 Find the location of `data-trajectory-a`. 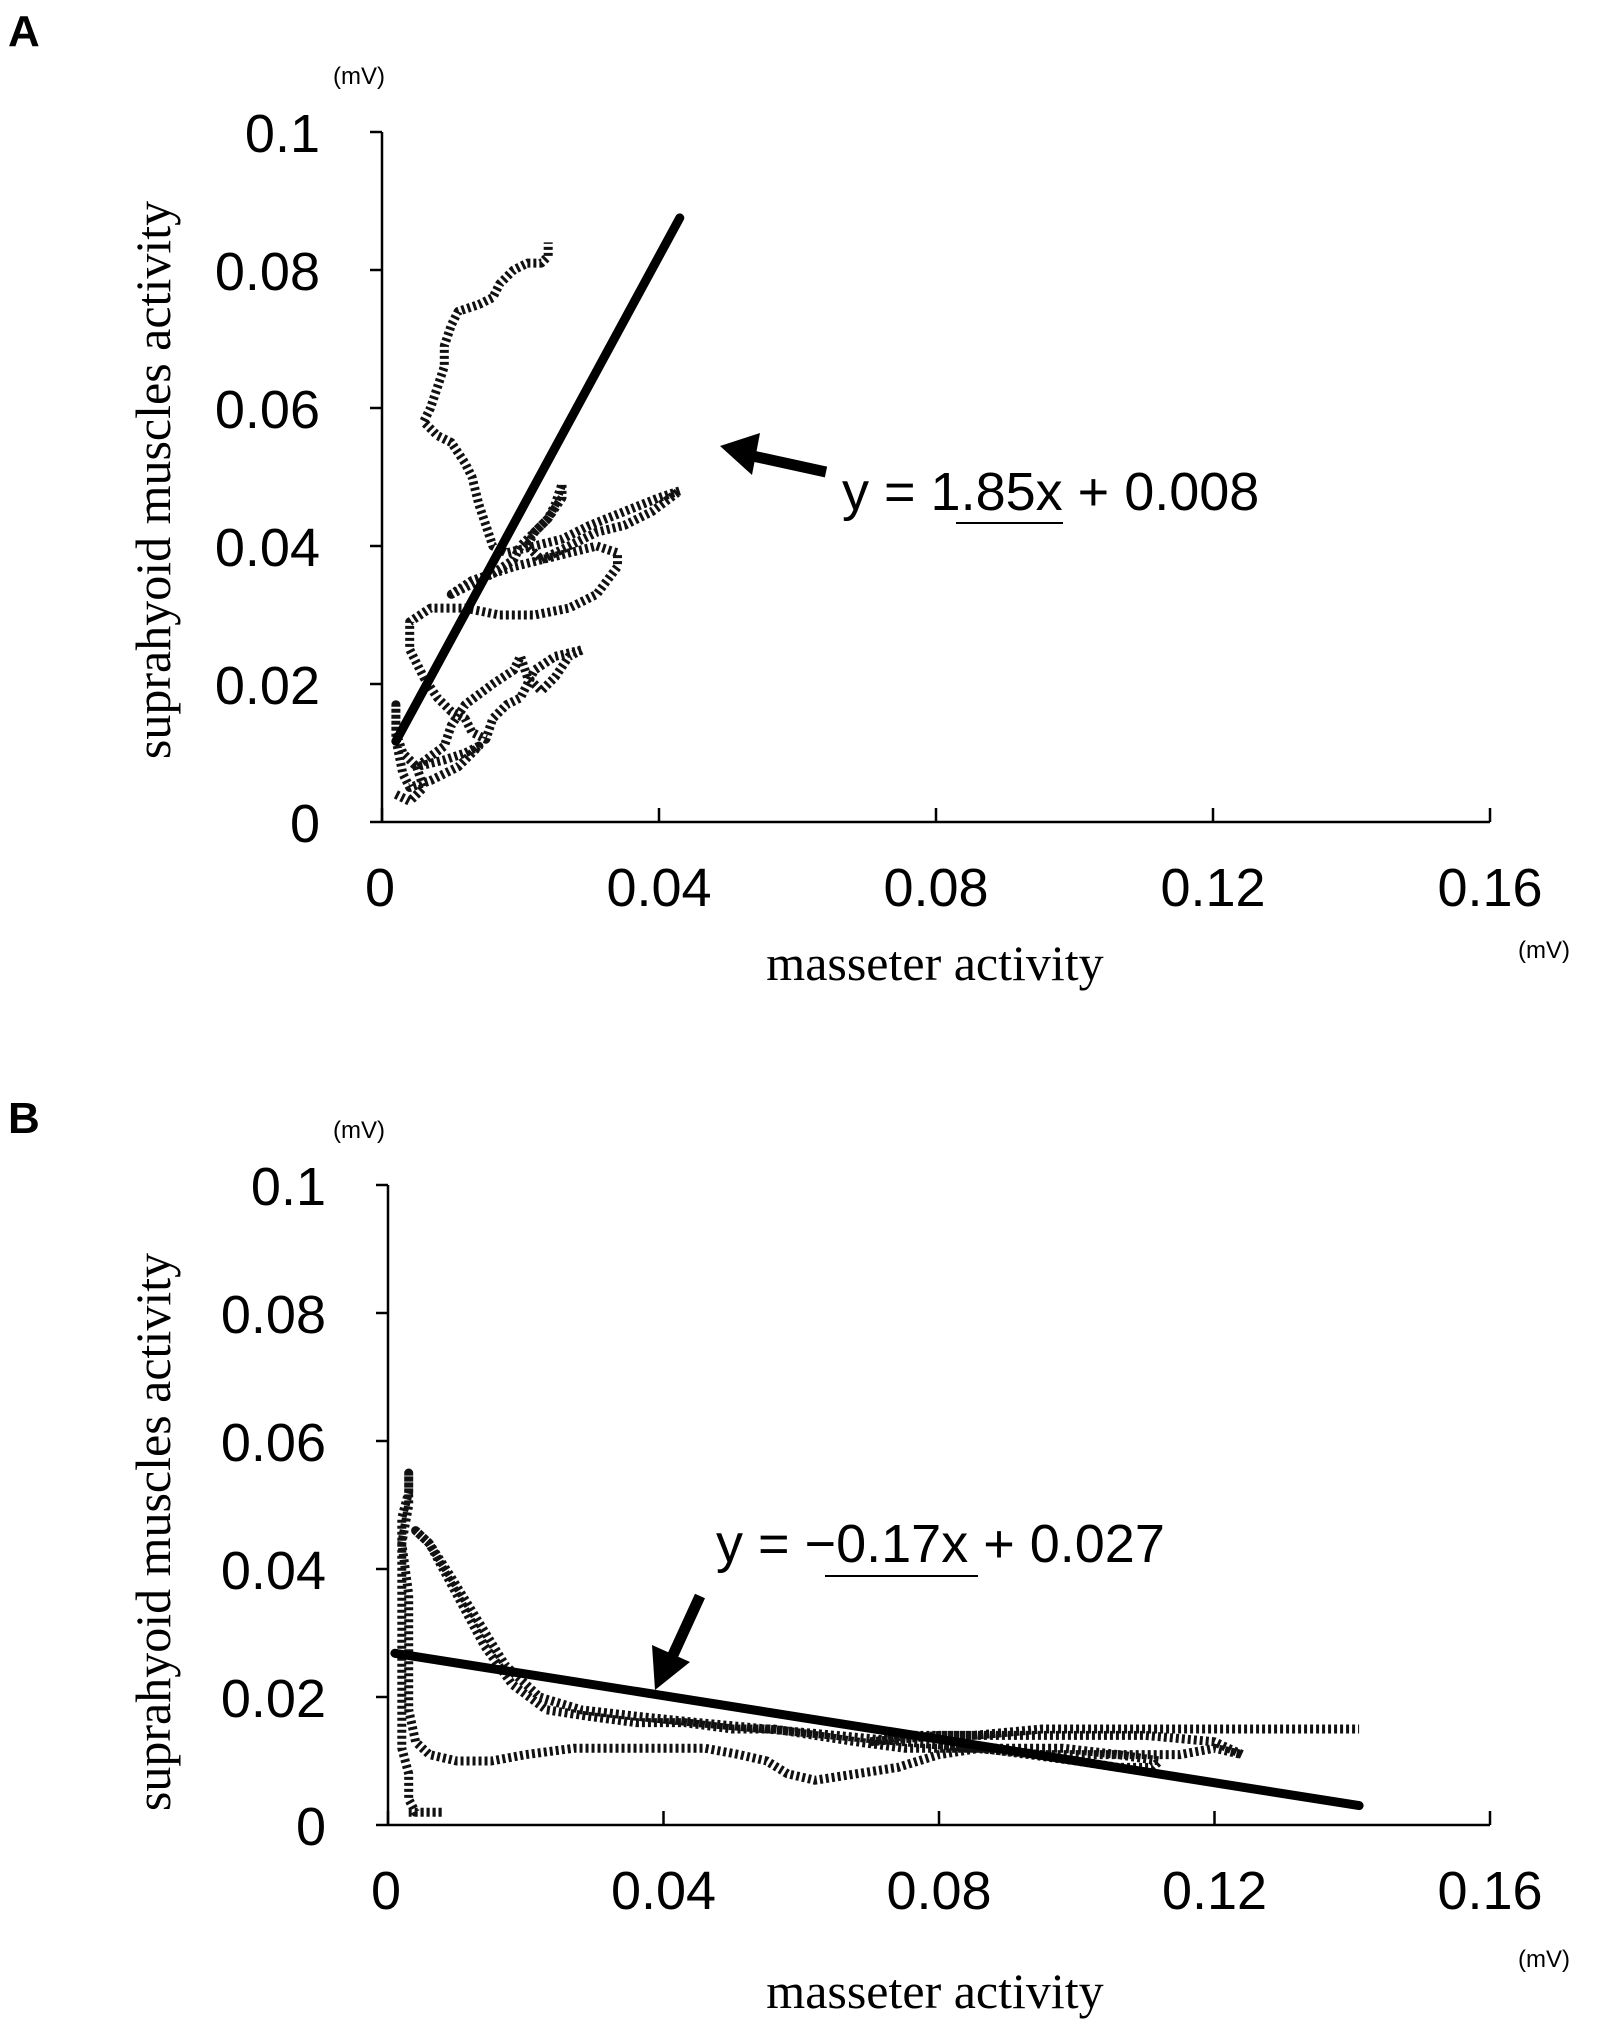

data-trajectory-a is located at coordinates (538, 524).